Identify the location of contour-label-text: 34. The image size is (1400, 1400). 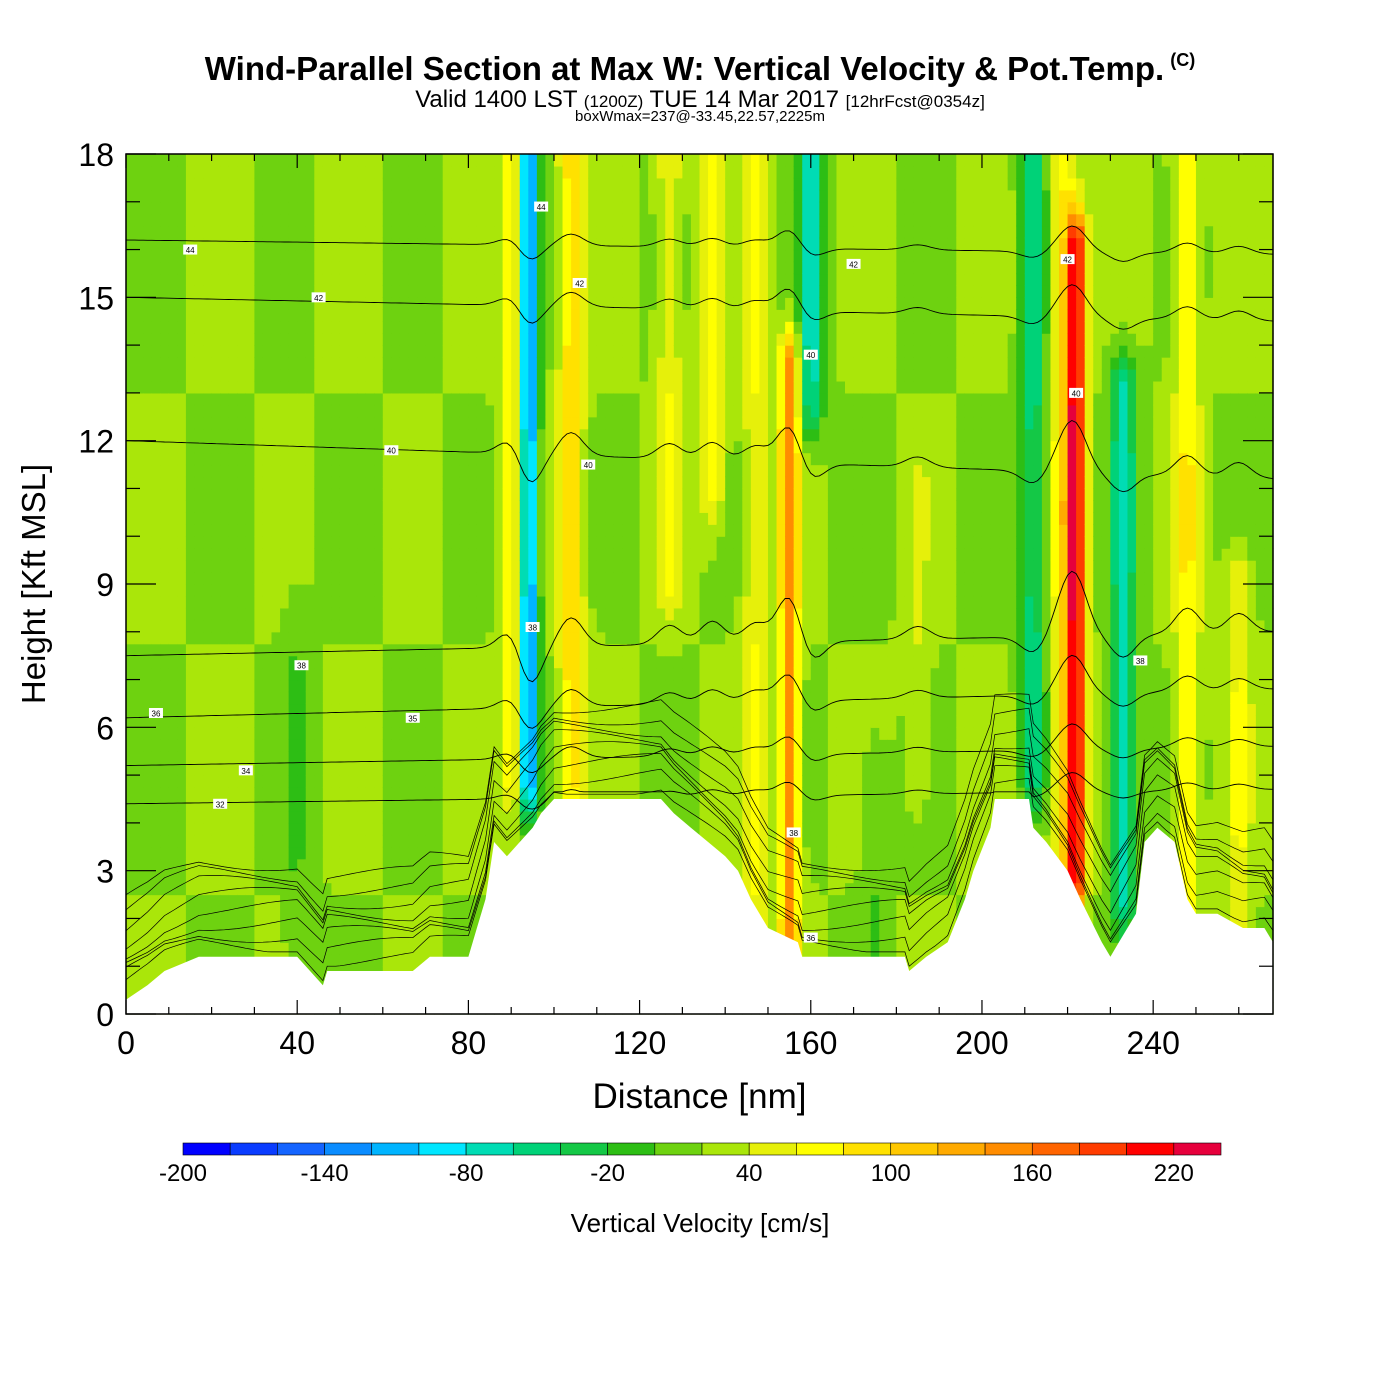
(245, 771).